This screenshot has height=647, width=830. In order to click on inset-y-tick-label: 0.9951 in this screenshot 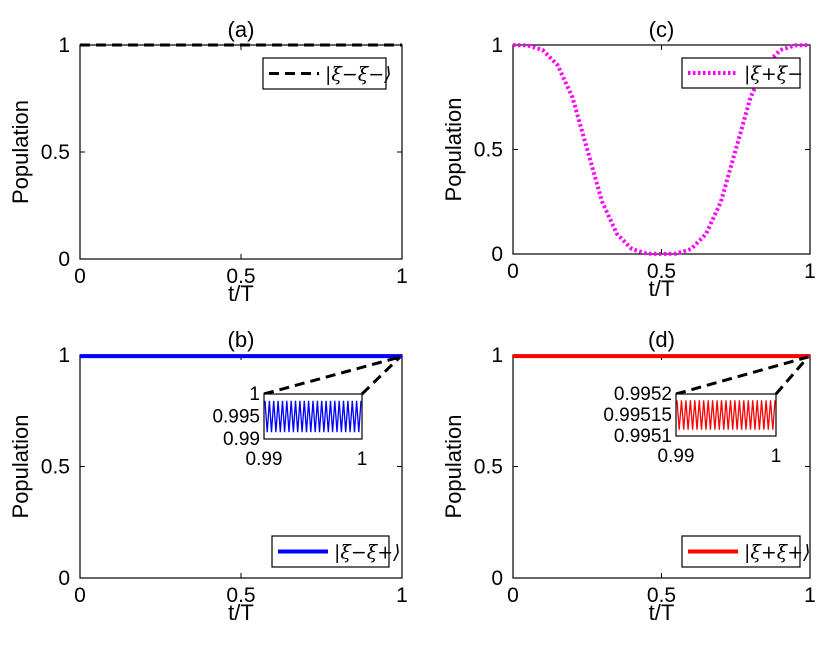, I will do `click(643, 436)`.